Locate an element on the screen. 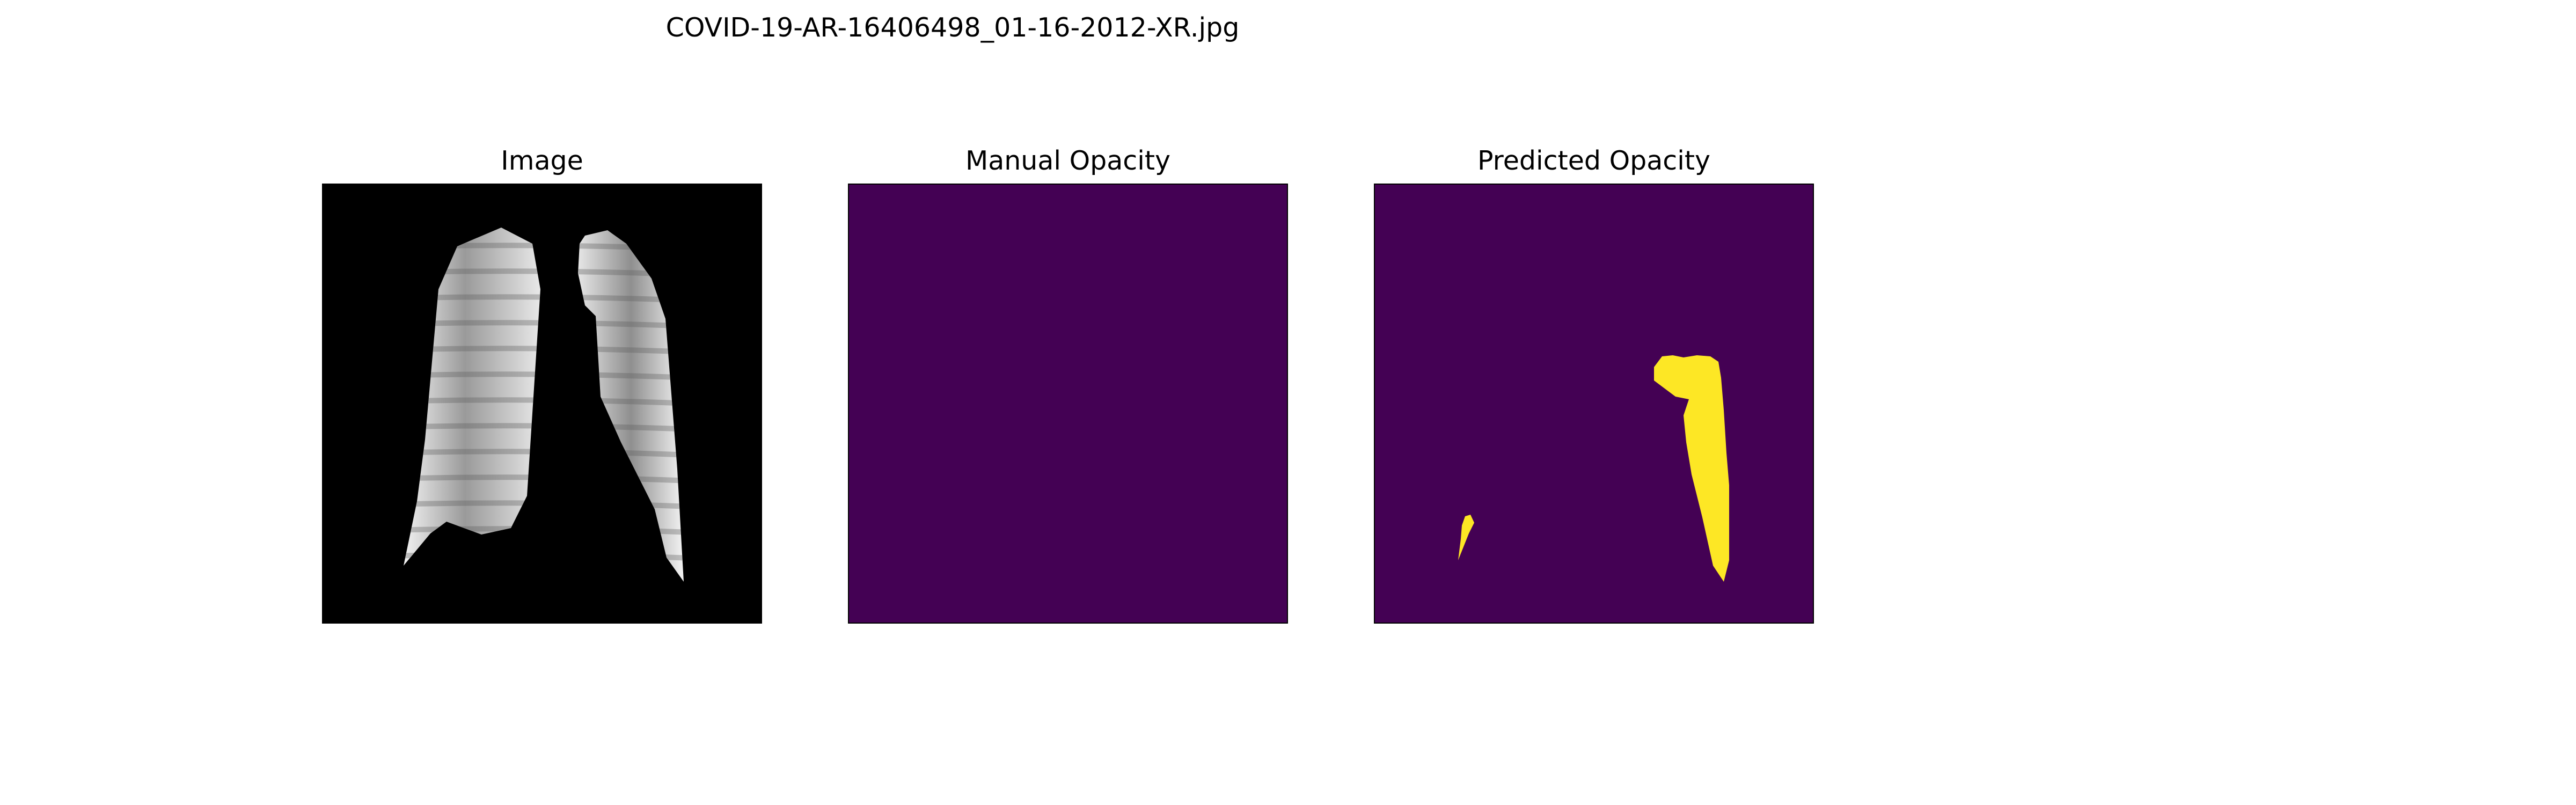 The image size is (2576, 805). predicted-opacity-mask is located at coordinates (1594, 404).